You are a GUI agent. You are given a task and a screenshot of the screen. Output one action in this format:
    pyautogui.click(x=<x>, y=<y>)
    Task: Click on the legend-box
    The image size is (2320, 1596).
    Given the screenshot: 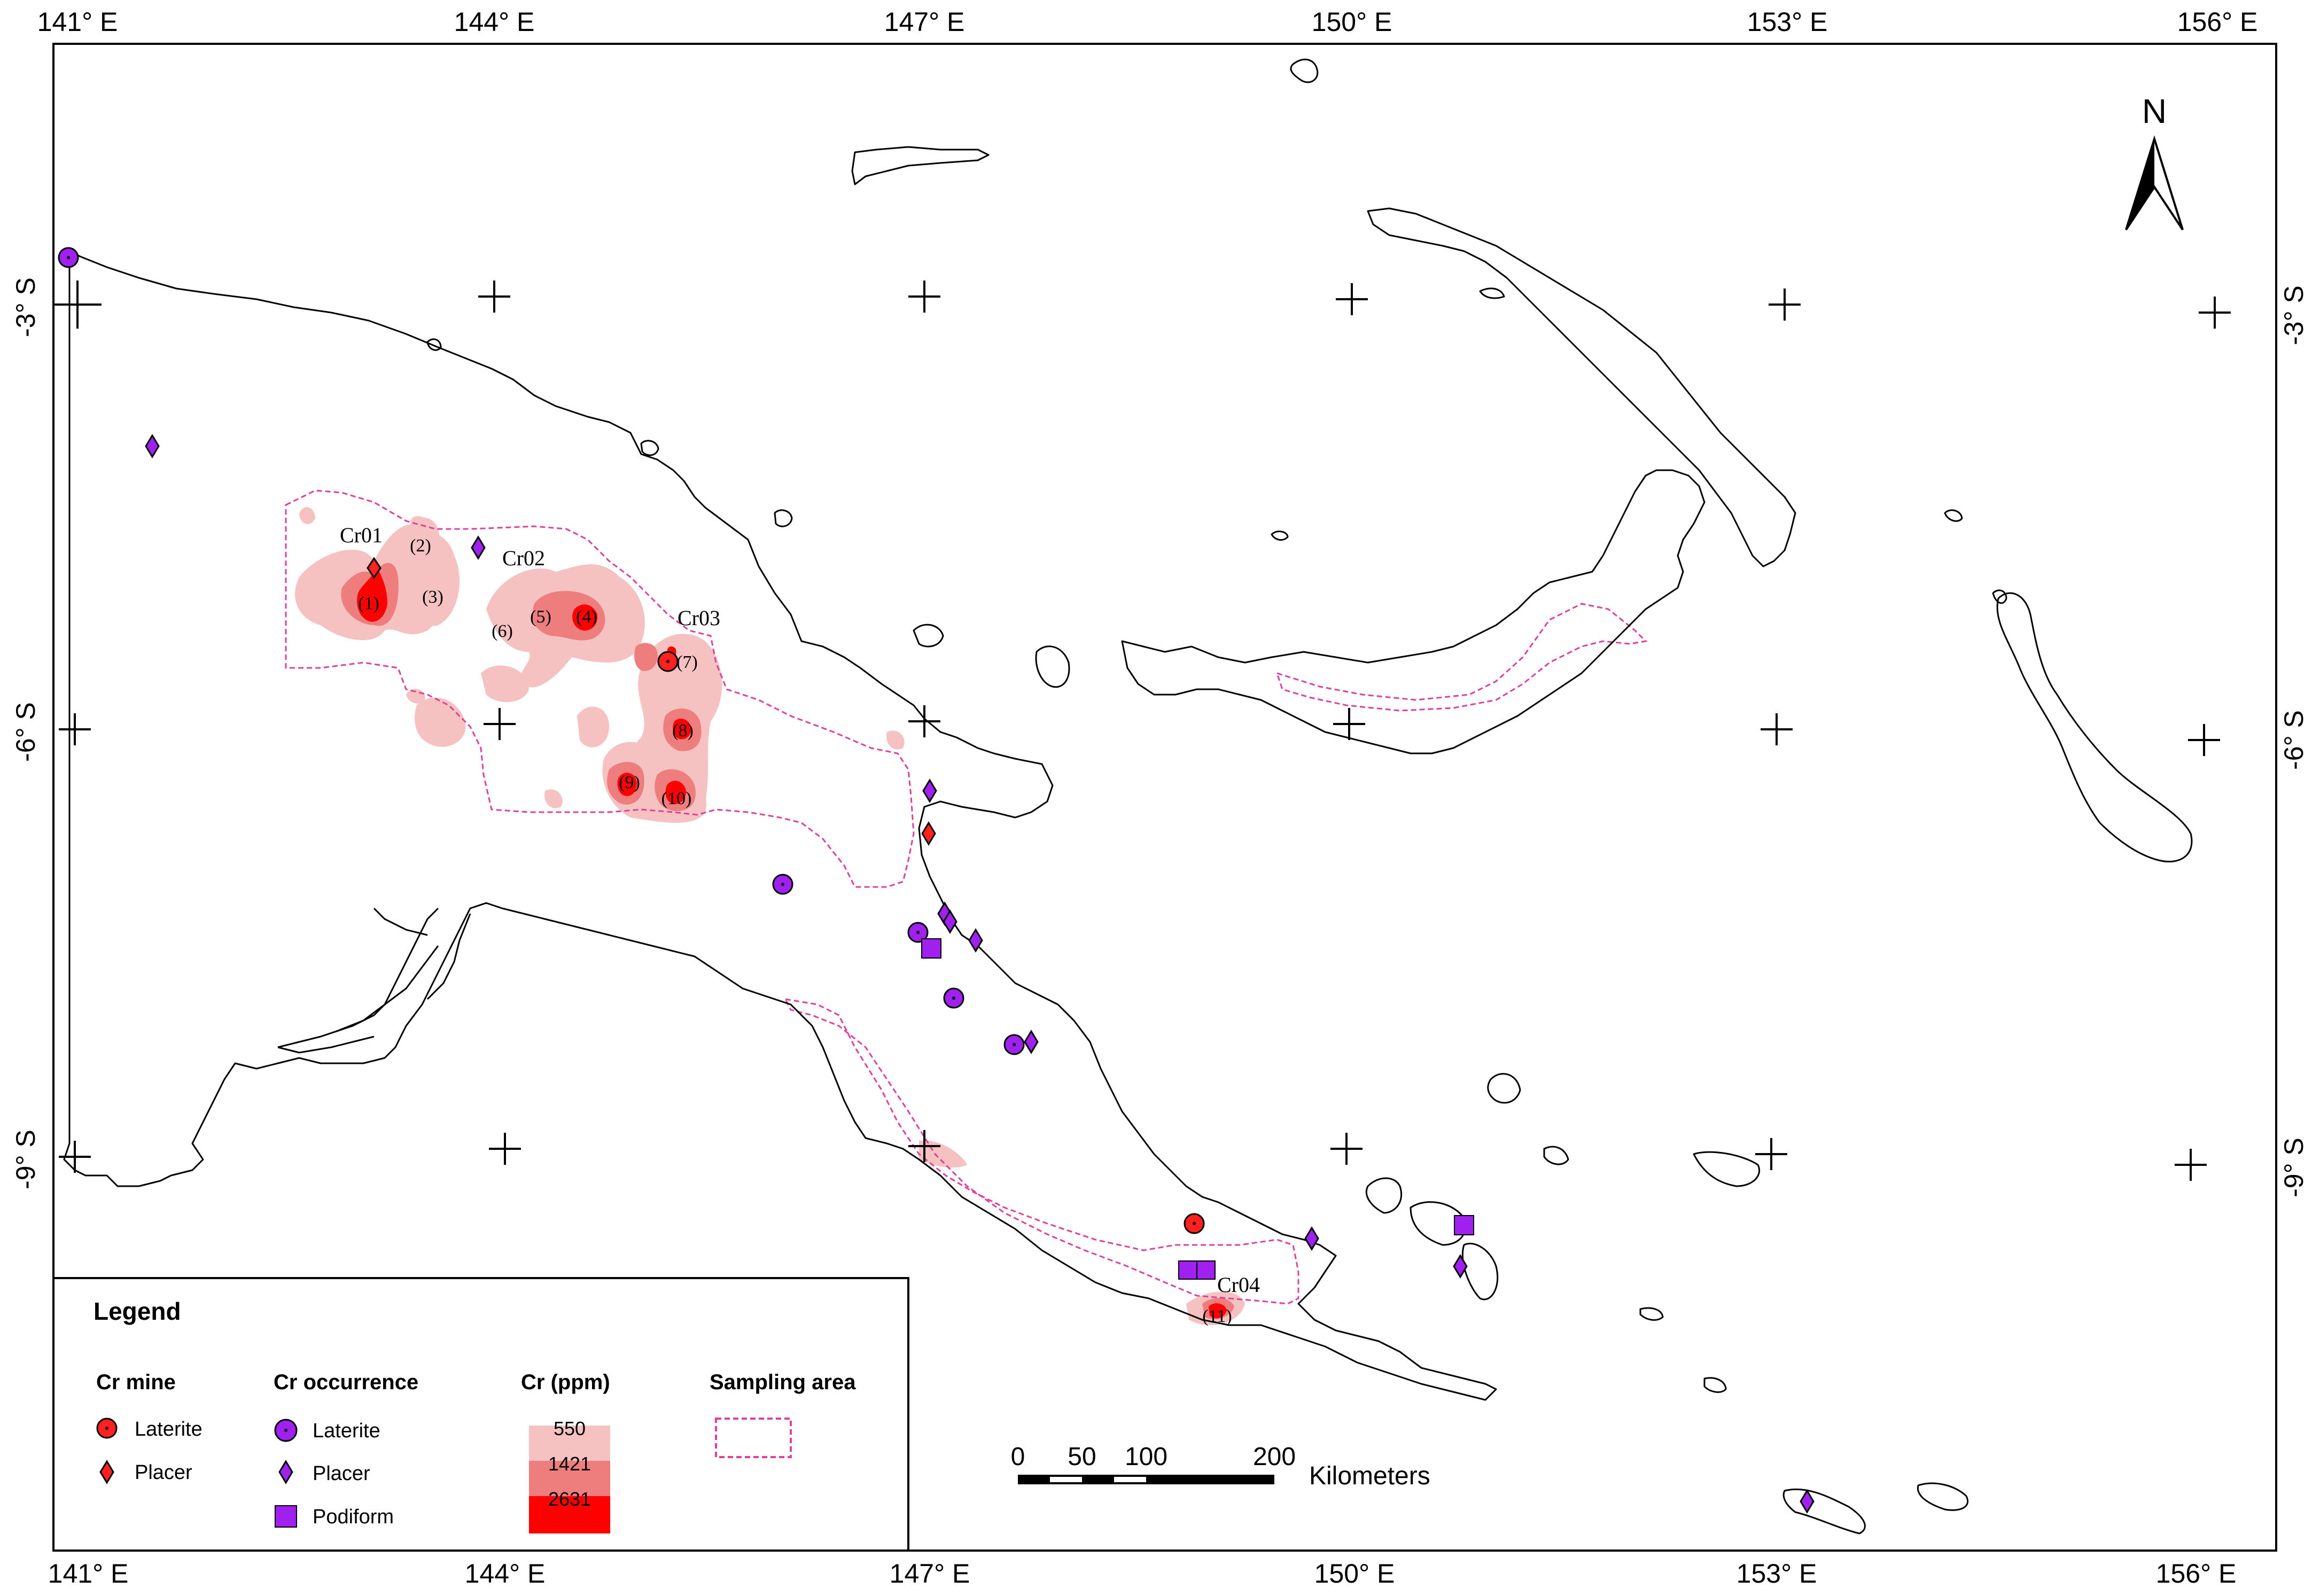 What is the action you would take?
    pyautogui.click(x=481, y=1414)
    